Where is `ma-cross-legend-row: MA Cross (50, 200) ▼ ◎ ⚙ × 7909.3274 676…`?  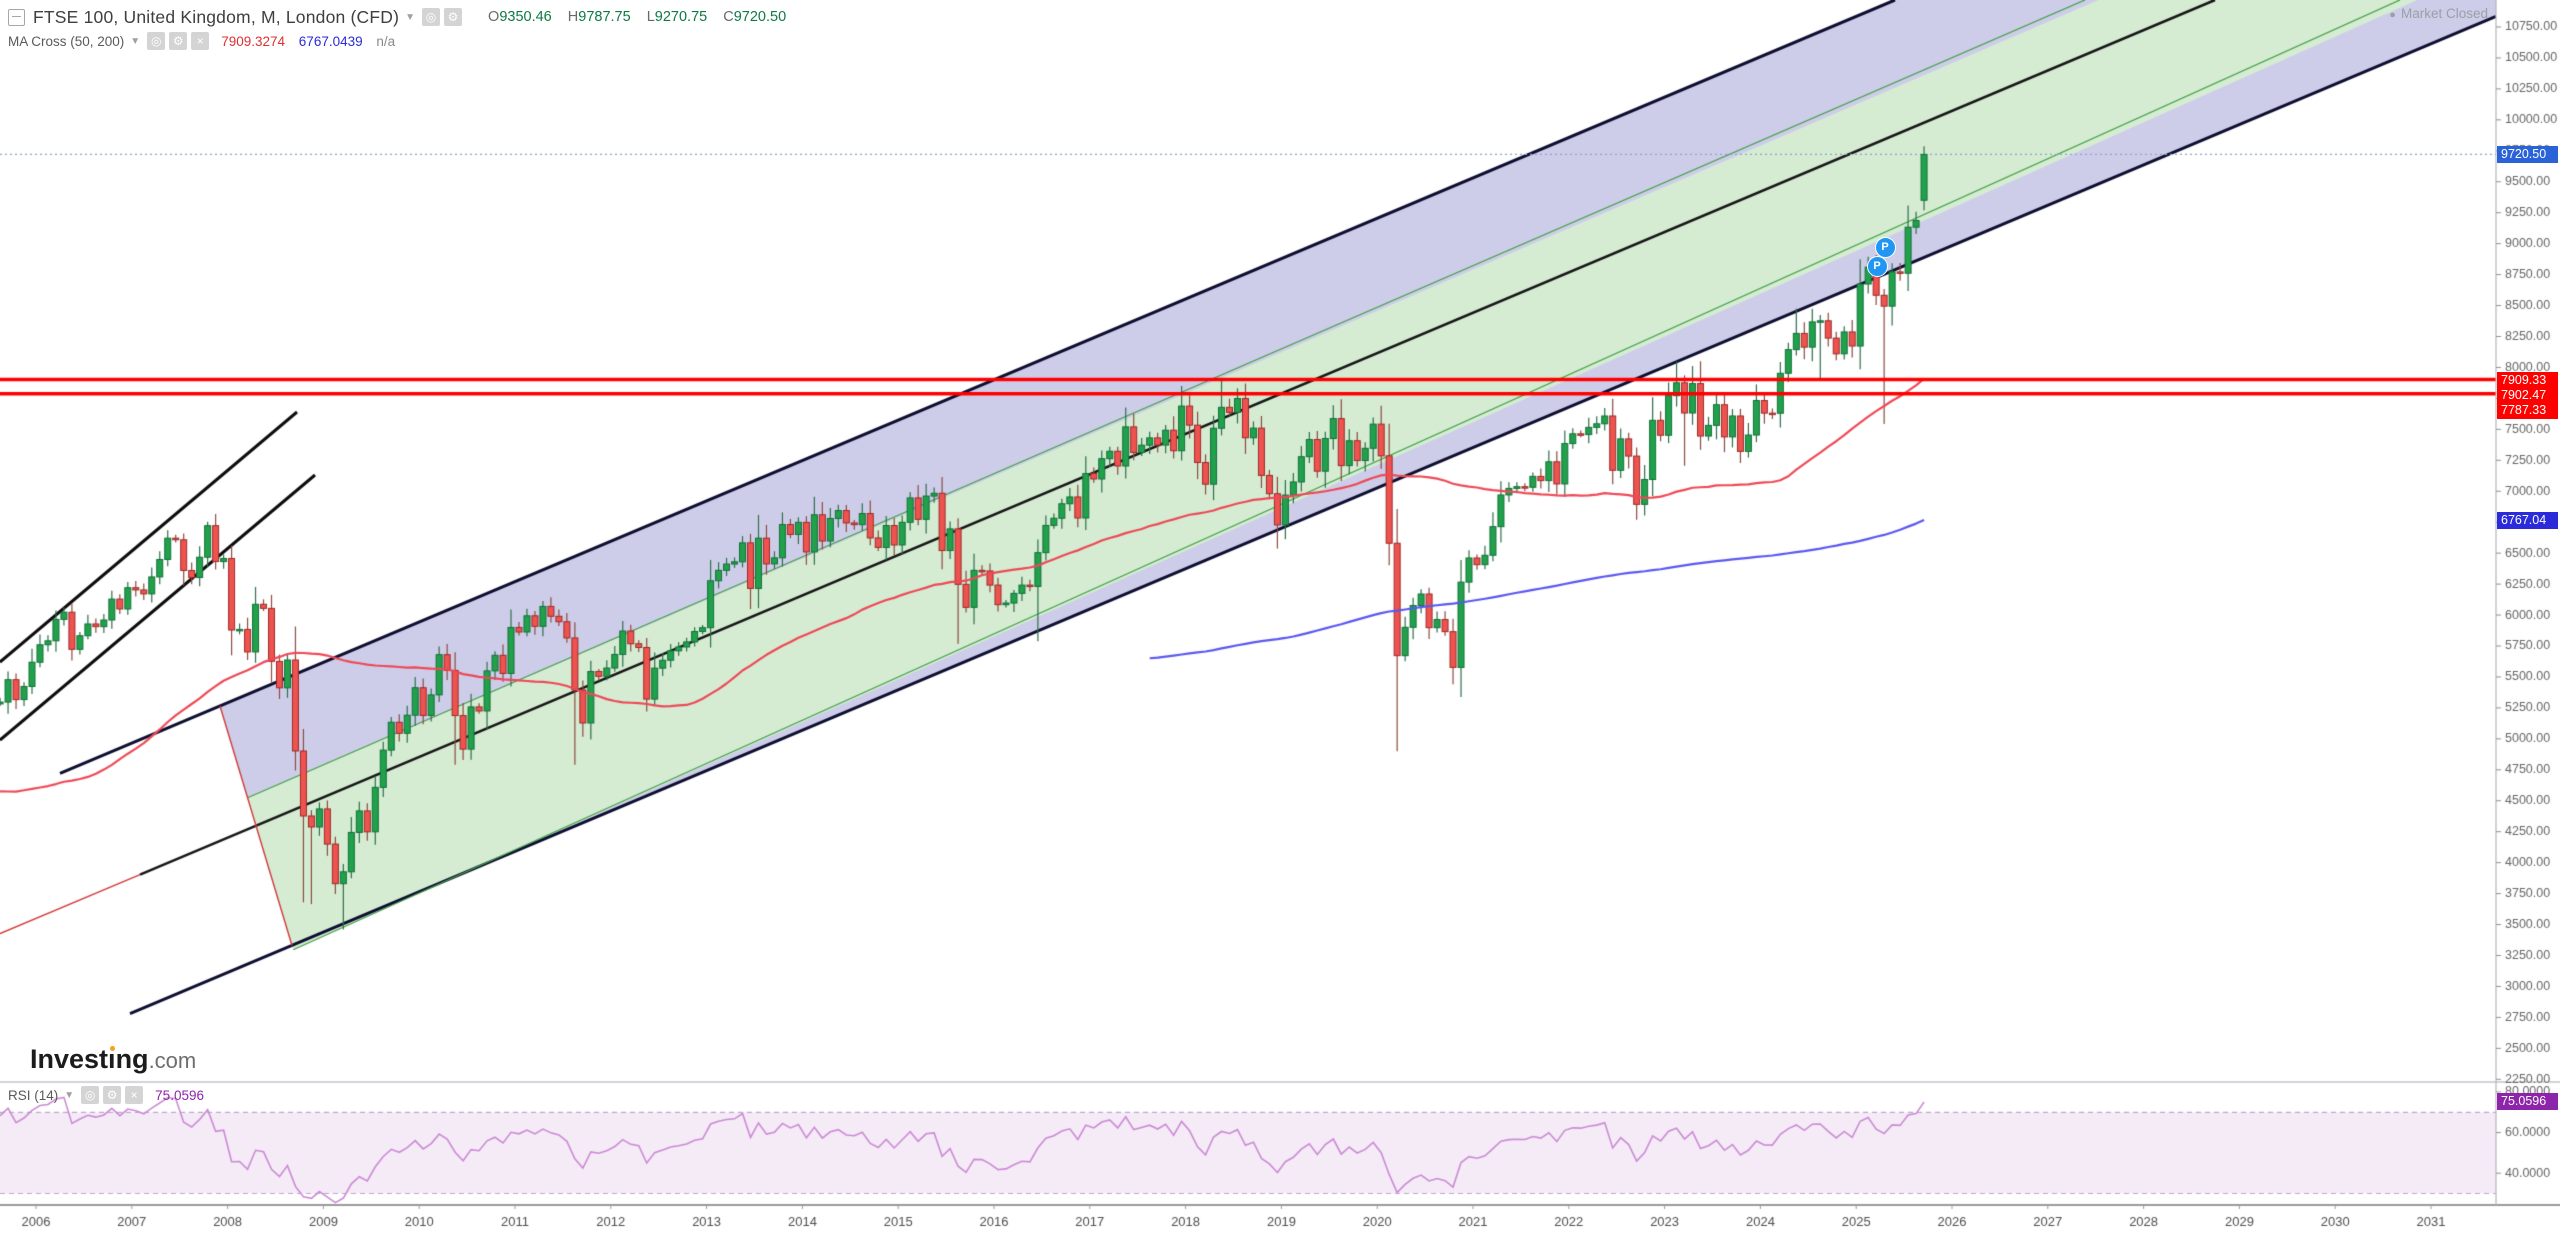
ma-cross-legend-row: MA Cross (50, 200) ▼ ◎ ⚙ × 7909.3274 676… is located at coordinates (397, 41).